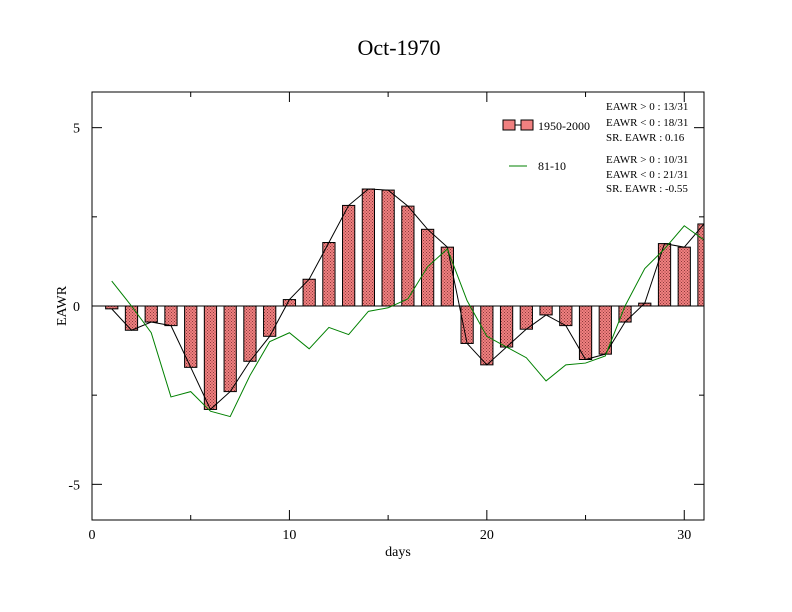 The width and height of the screenshot is (792, 612). What do you see at coordinates (684, 535) in the screenshot?
I see `x-tick-label: 30` at bounding box center [684, 535].